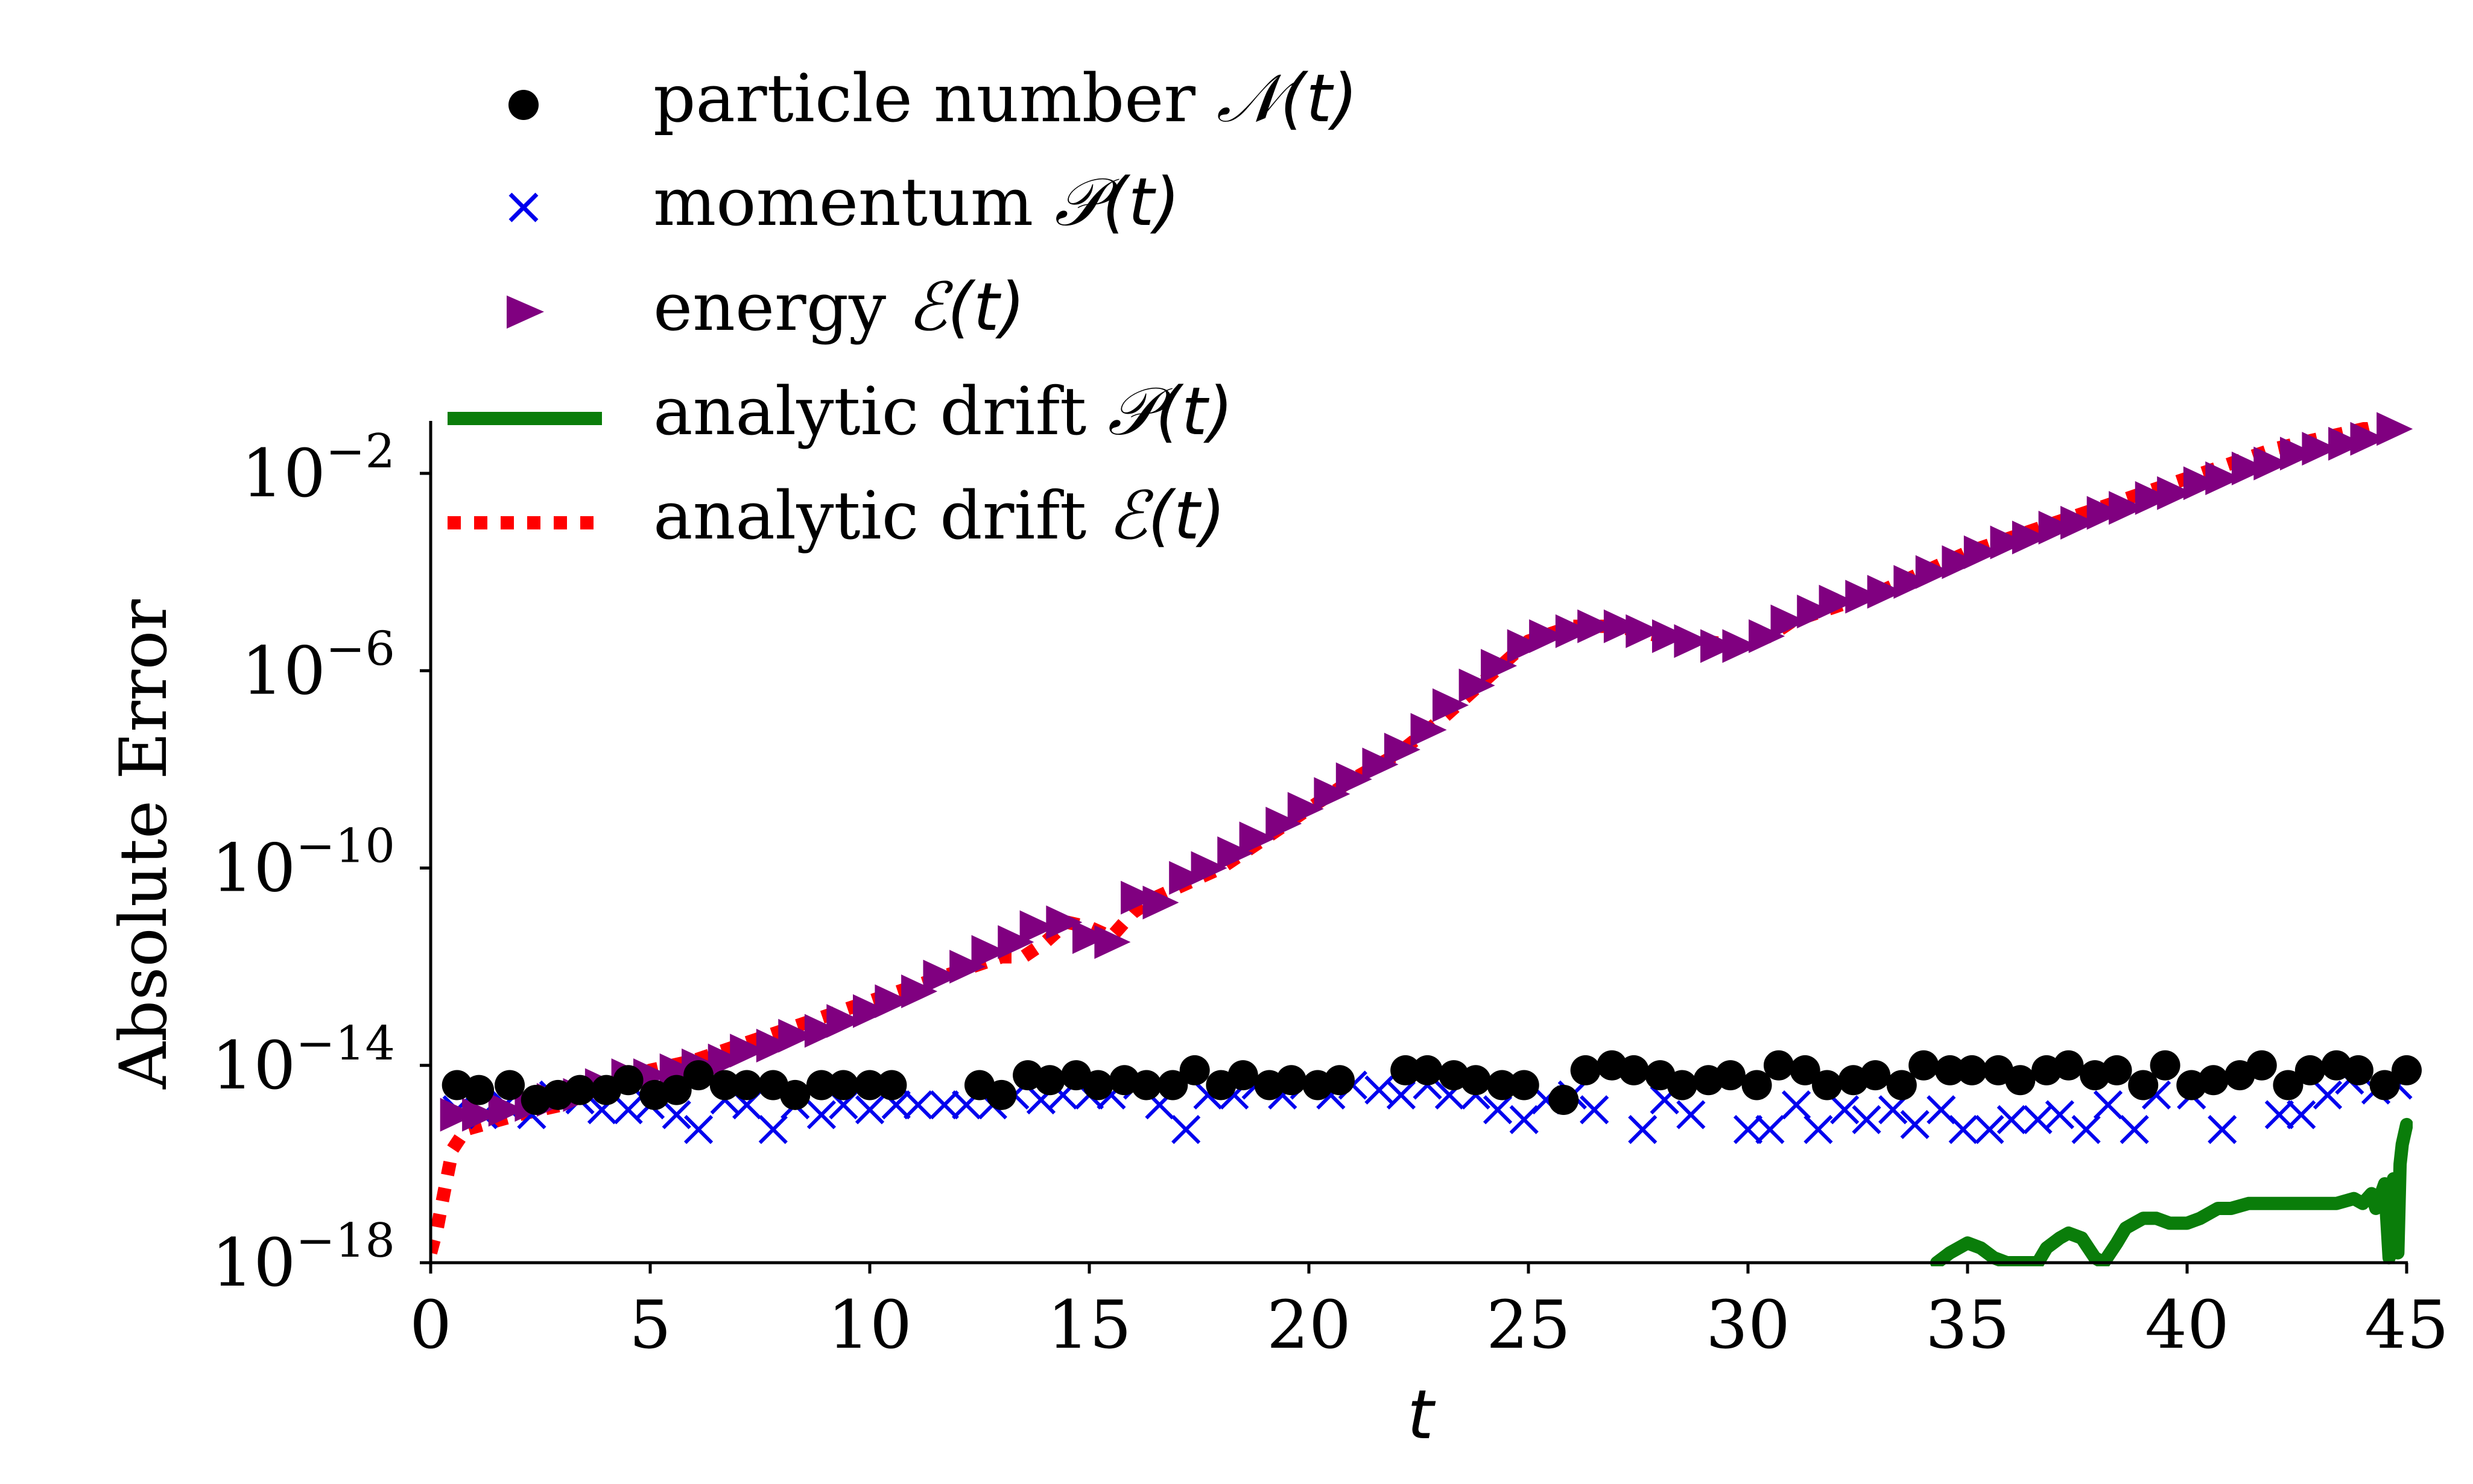 The width and height of the screenshot is (2473, 1484). What do you see at coordinates (1309, 1324) in the screenshot?
I see `x-tick-label: 20` at bounding box center [1309, 1324].